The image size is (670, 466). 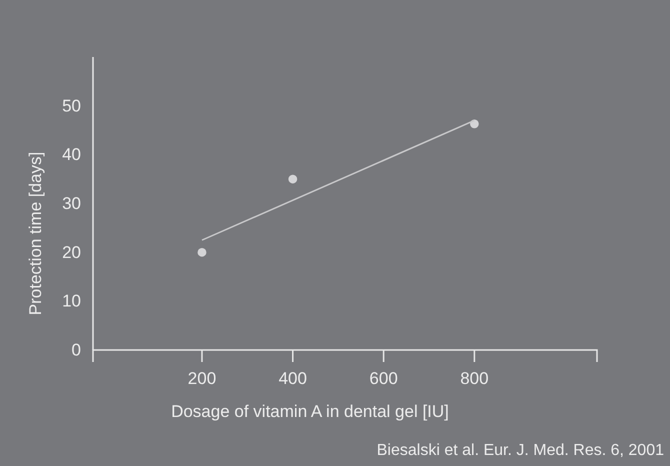 What do you see at coordinates (474, 378) in the screenshot?
I see `x-tick-label: 800` at bounding box center [474, 378].